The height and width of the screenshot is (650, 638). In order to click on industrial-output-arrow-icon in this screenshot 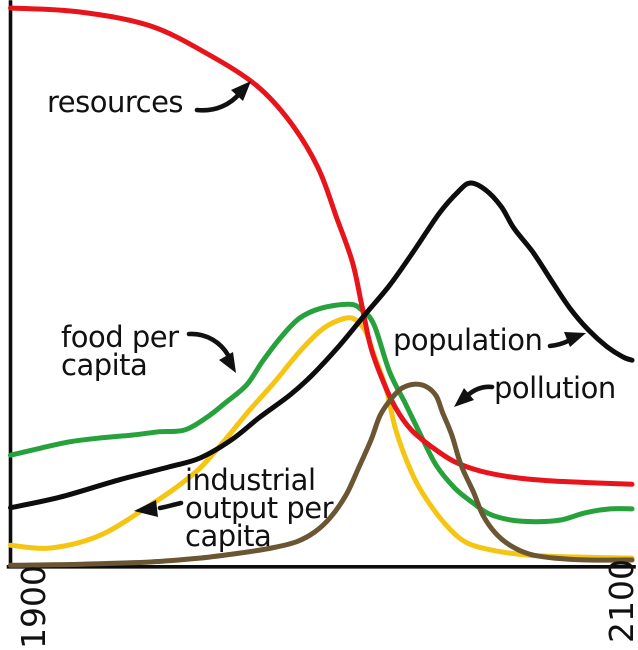, I will do `click(159, 508)`.